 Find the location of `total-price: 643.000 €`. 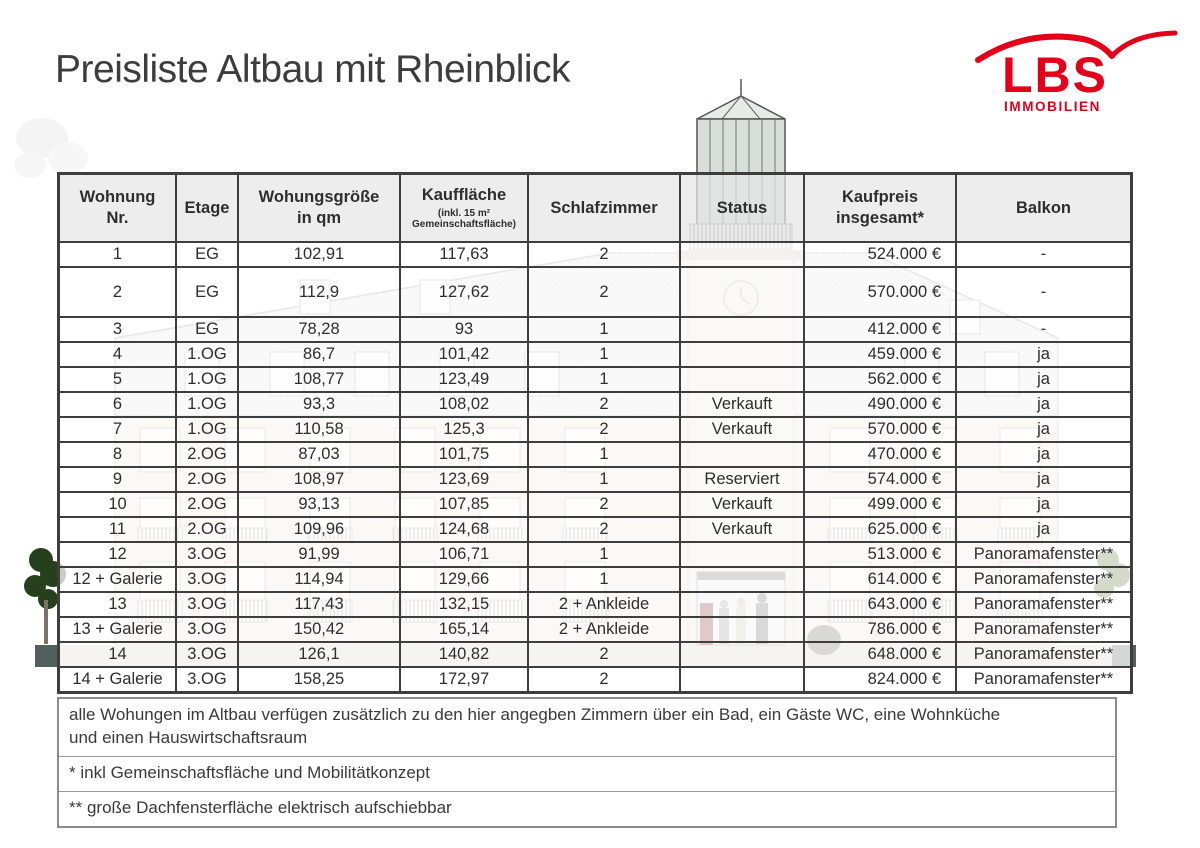

total-price: 643.000 € is located at coordinates (880, 604).